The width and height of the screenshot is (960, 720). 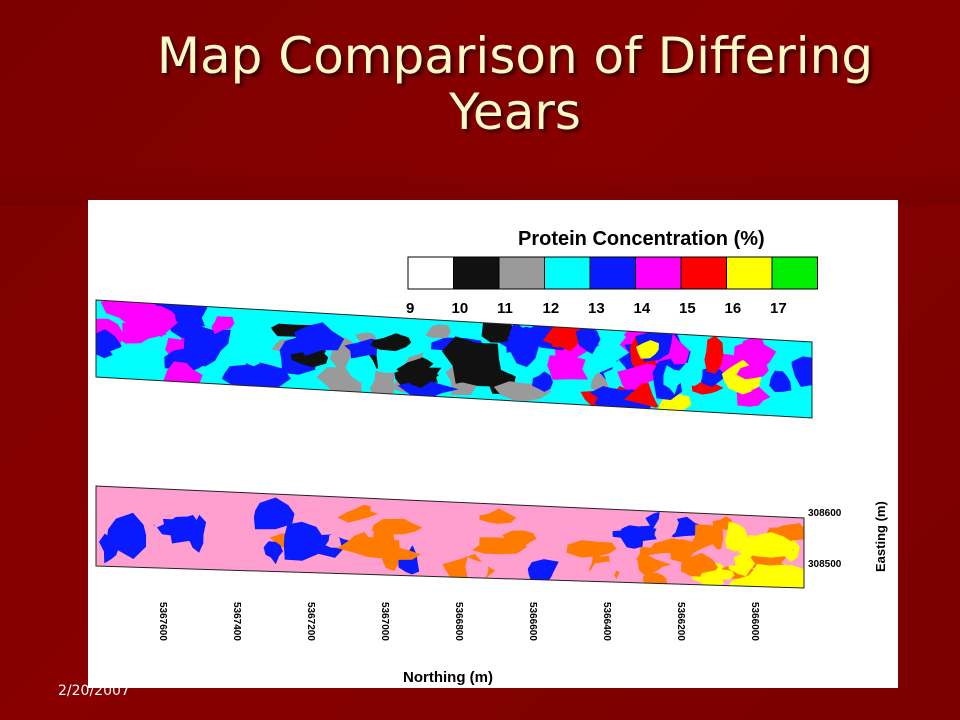 I want to click on northing-tick-8: 5366200, so click(x=680, y=621).